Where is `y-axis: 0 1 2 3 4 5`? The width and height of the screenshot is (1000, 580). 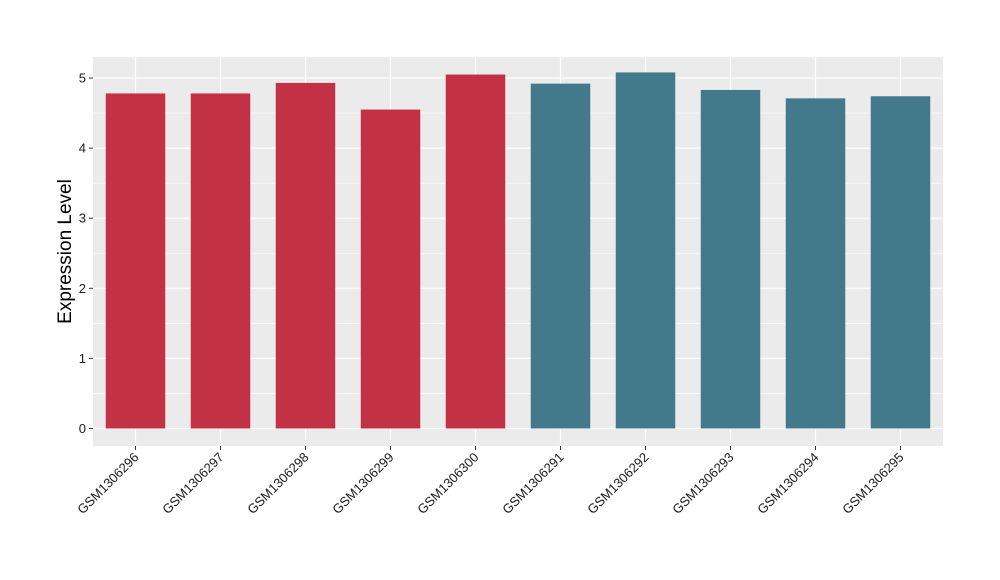
y-axis: 0 1 2 3 4 5 is located at coordinates (86, 253).